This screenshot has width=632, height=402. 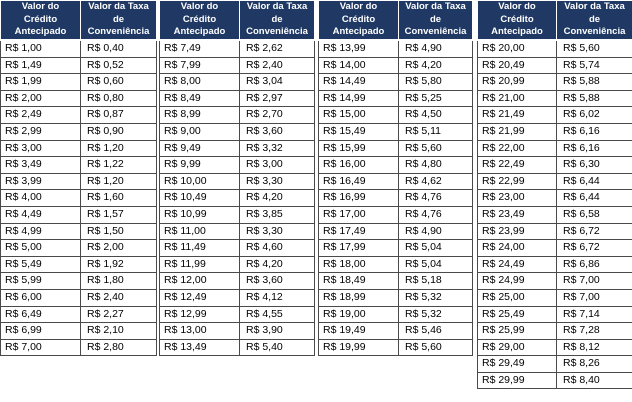 What do you see at coordinates (517, 98) in the screenshot?
I see `credit-value-cell: R$ 21,00` at bounding box center [517, 98].